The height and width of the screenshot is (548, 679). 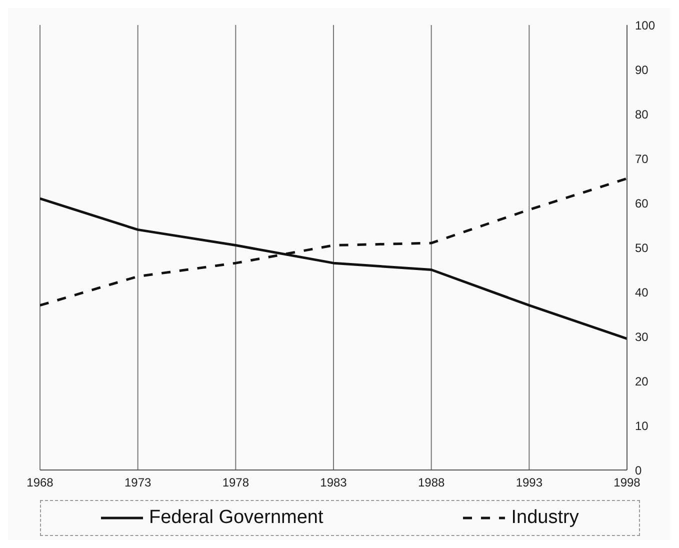 What do you see at coordinates (642, 114) in the screenshot?
I see `y-tick-label: 80` at bounding box center [642, 114].